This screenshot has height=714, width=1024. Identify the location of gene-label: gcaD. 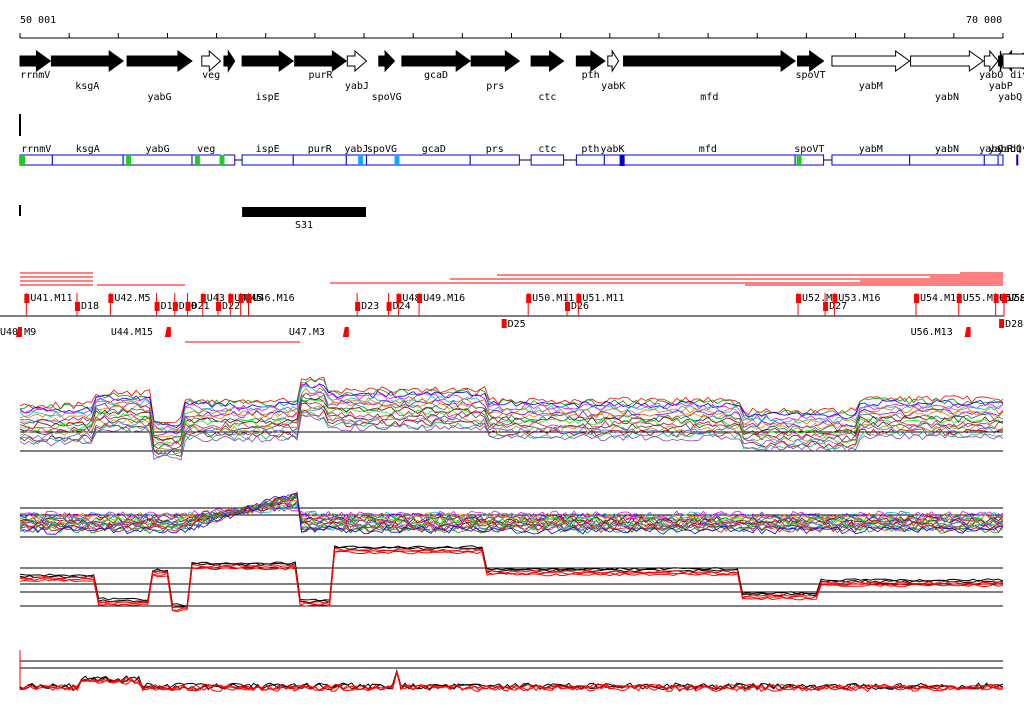
(436, 75).